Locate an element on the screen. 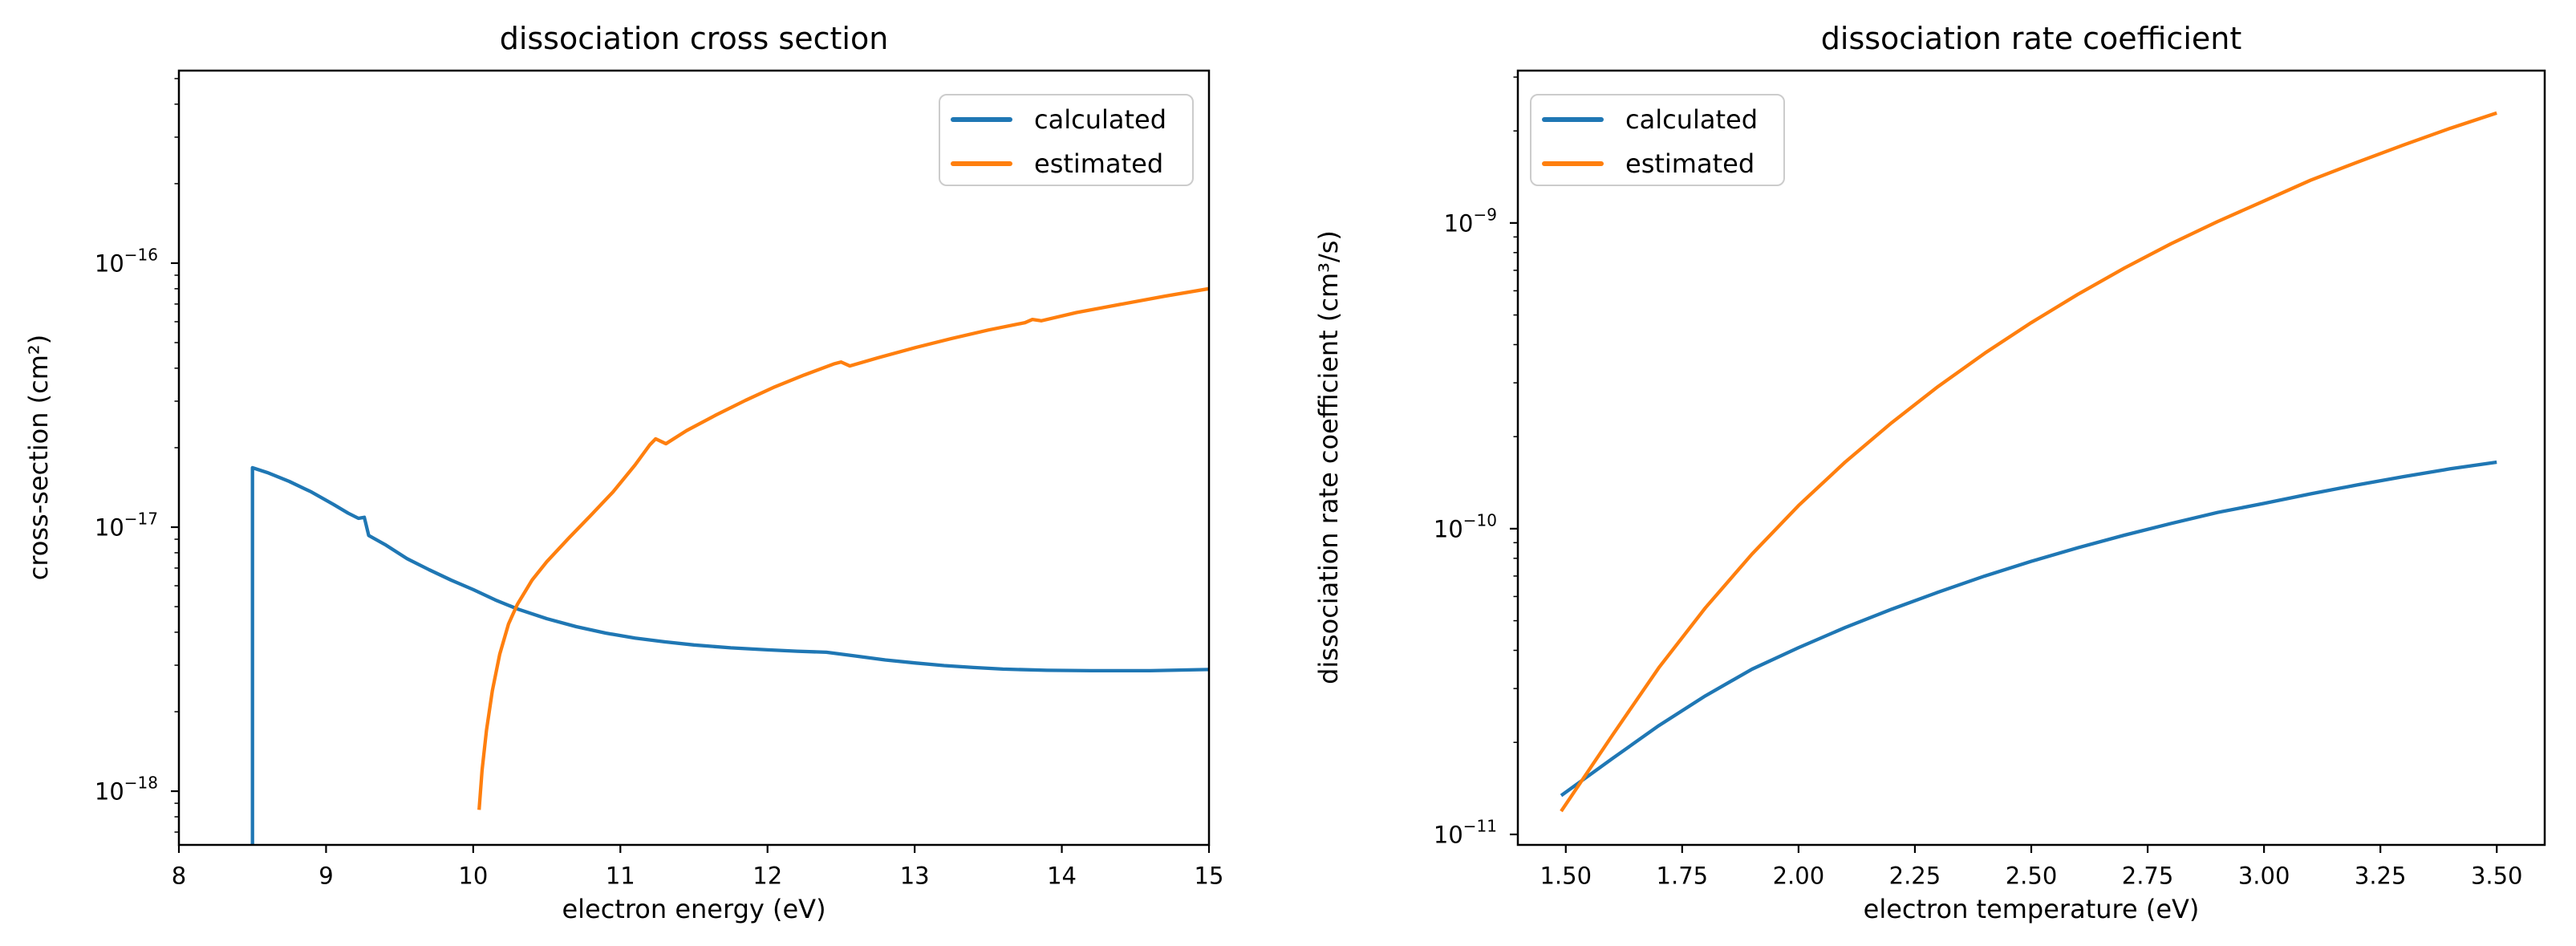  x-tick-label: 3.00 is located at coordinates (2264, 876).